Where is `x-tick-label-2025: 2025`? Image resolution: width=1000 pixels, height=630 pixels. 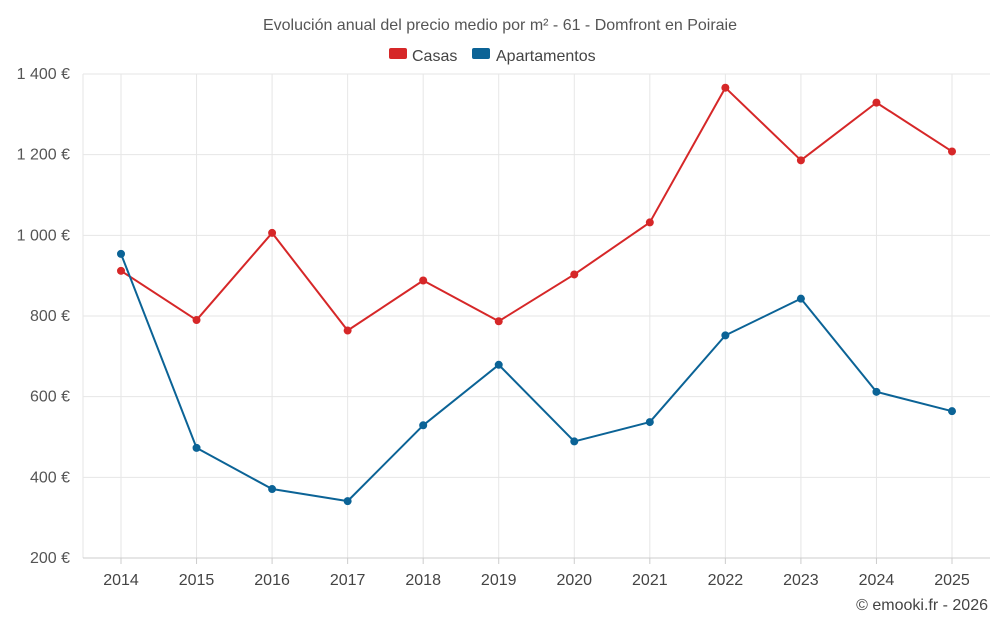 x-tick-label-2025: 2025 is located at coordinates (952, 580).